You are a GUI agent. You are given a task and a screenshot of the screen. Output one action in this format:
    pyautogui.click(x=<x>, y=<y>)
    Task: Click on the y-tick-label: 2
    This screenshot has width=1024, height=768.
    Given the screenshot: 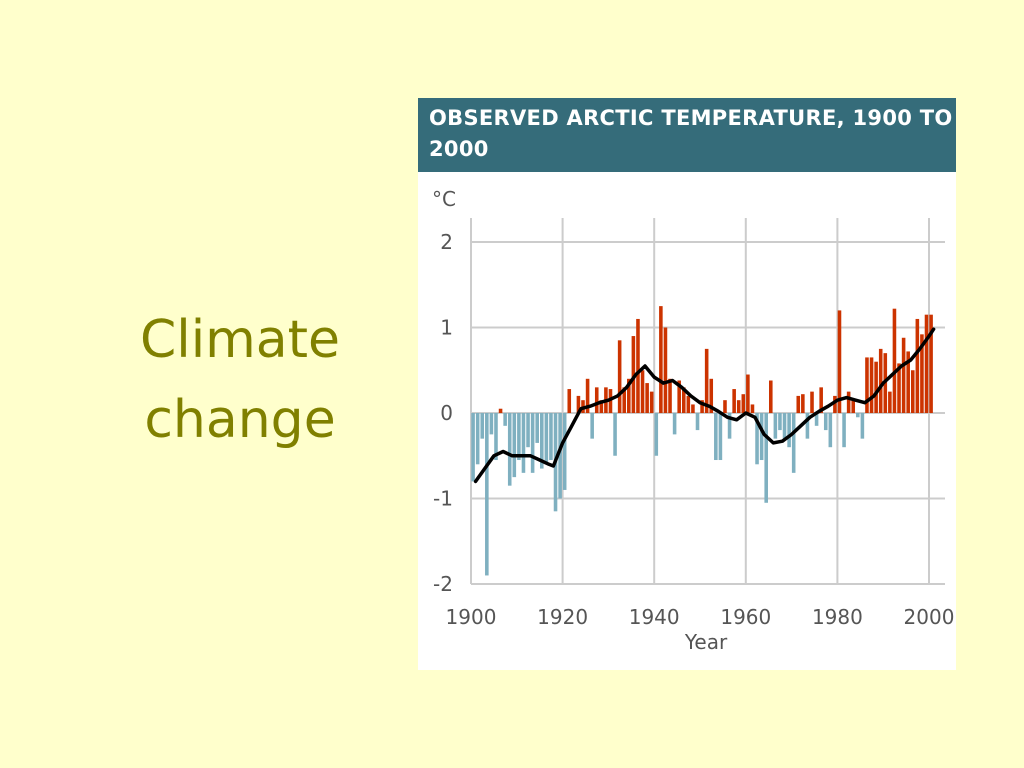 What is the action you would take?
    pyautogui.click(x=446, y=242)
    